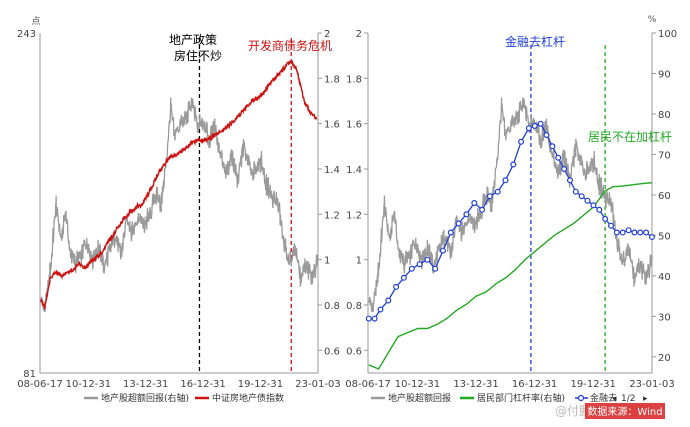 The height and width of the screenshot is (427, 690). I want to click on right-x-tick-label: 16-12-31, so click(534, 384).